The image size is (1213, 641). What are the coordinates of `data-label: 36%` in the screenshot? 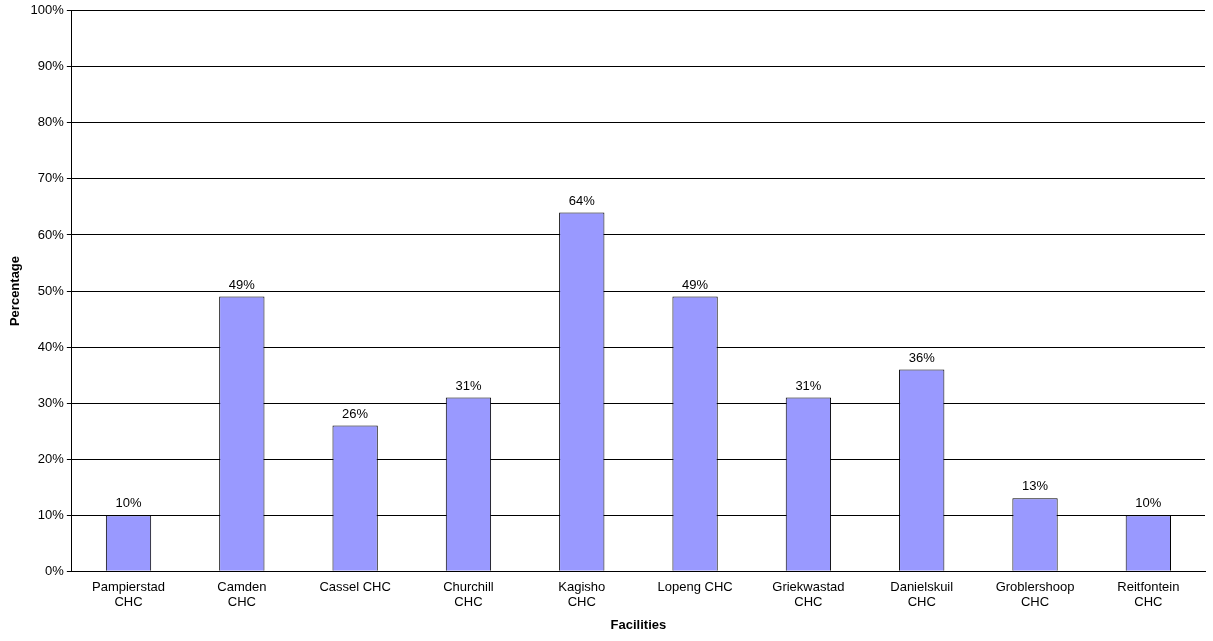 It's located at (922, 357).